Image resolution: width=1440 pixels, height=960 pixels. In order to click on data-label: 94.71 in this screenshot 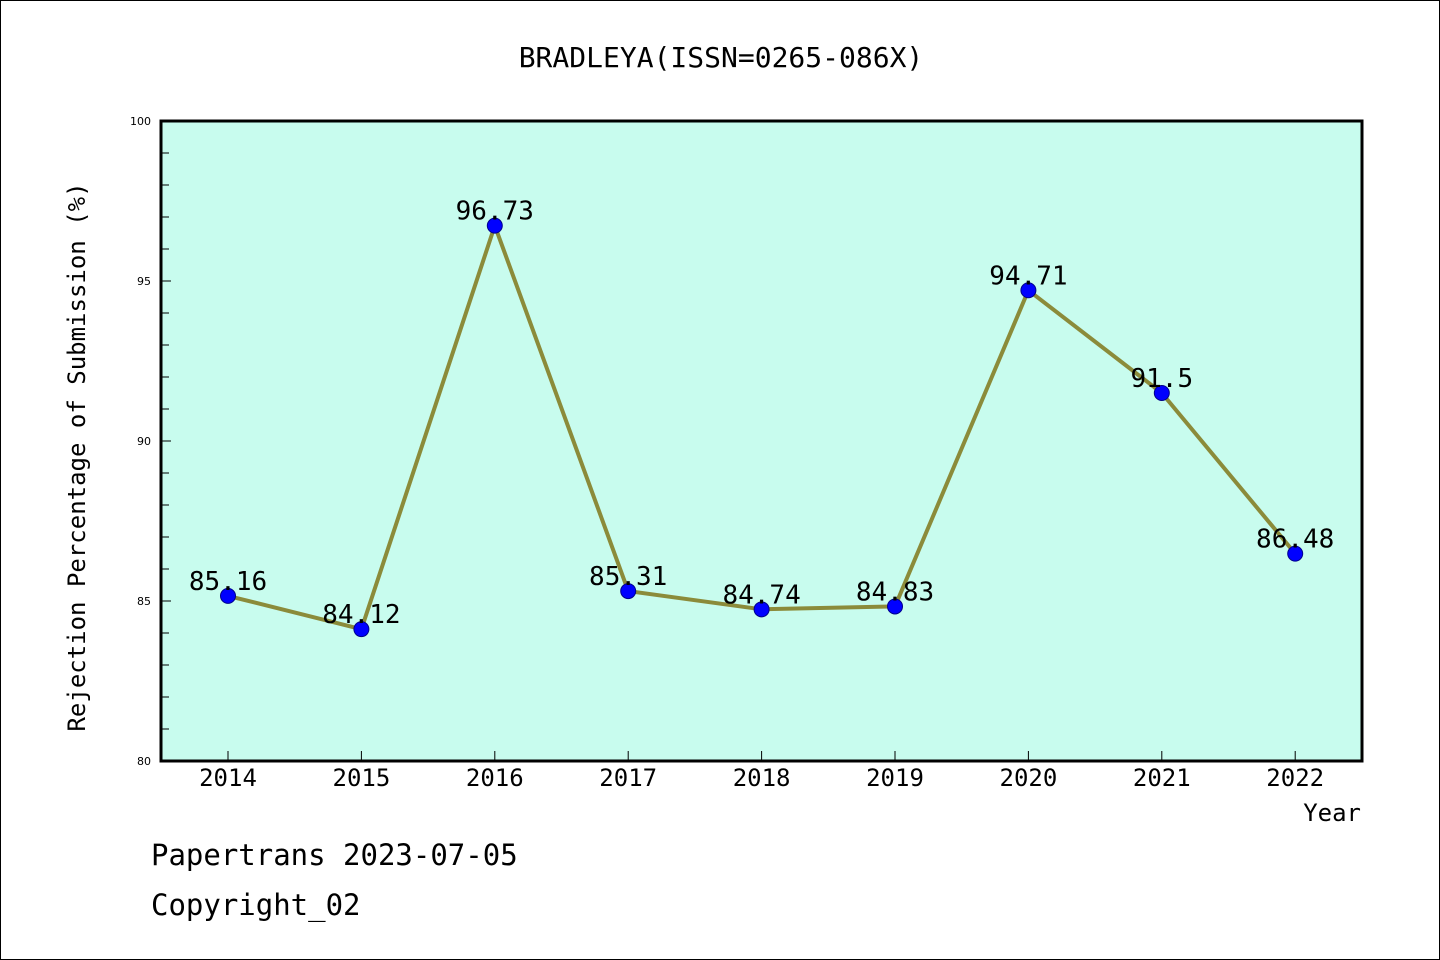, I will do `click(1028, 276)`.